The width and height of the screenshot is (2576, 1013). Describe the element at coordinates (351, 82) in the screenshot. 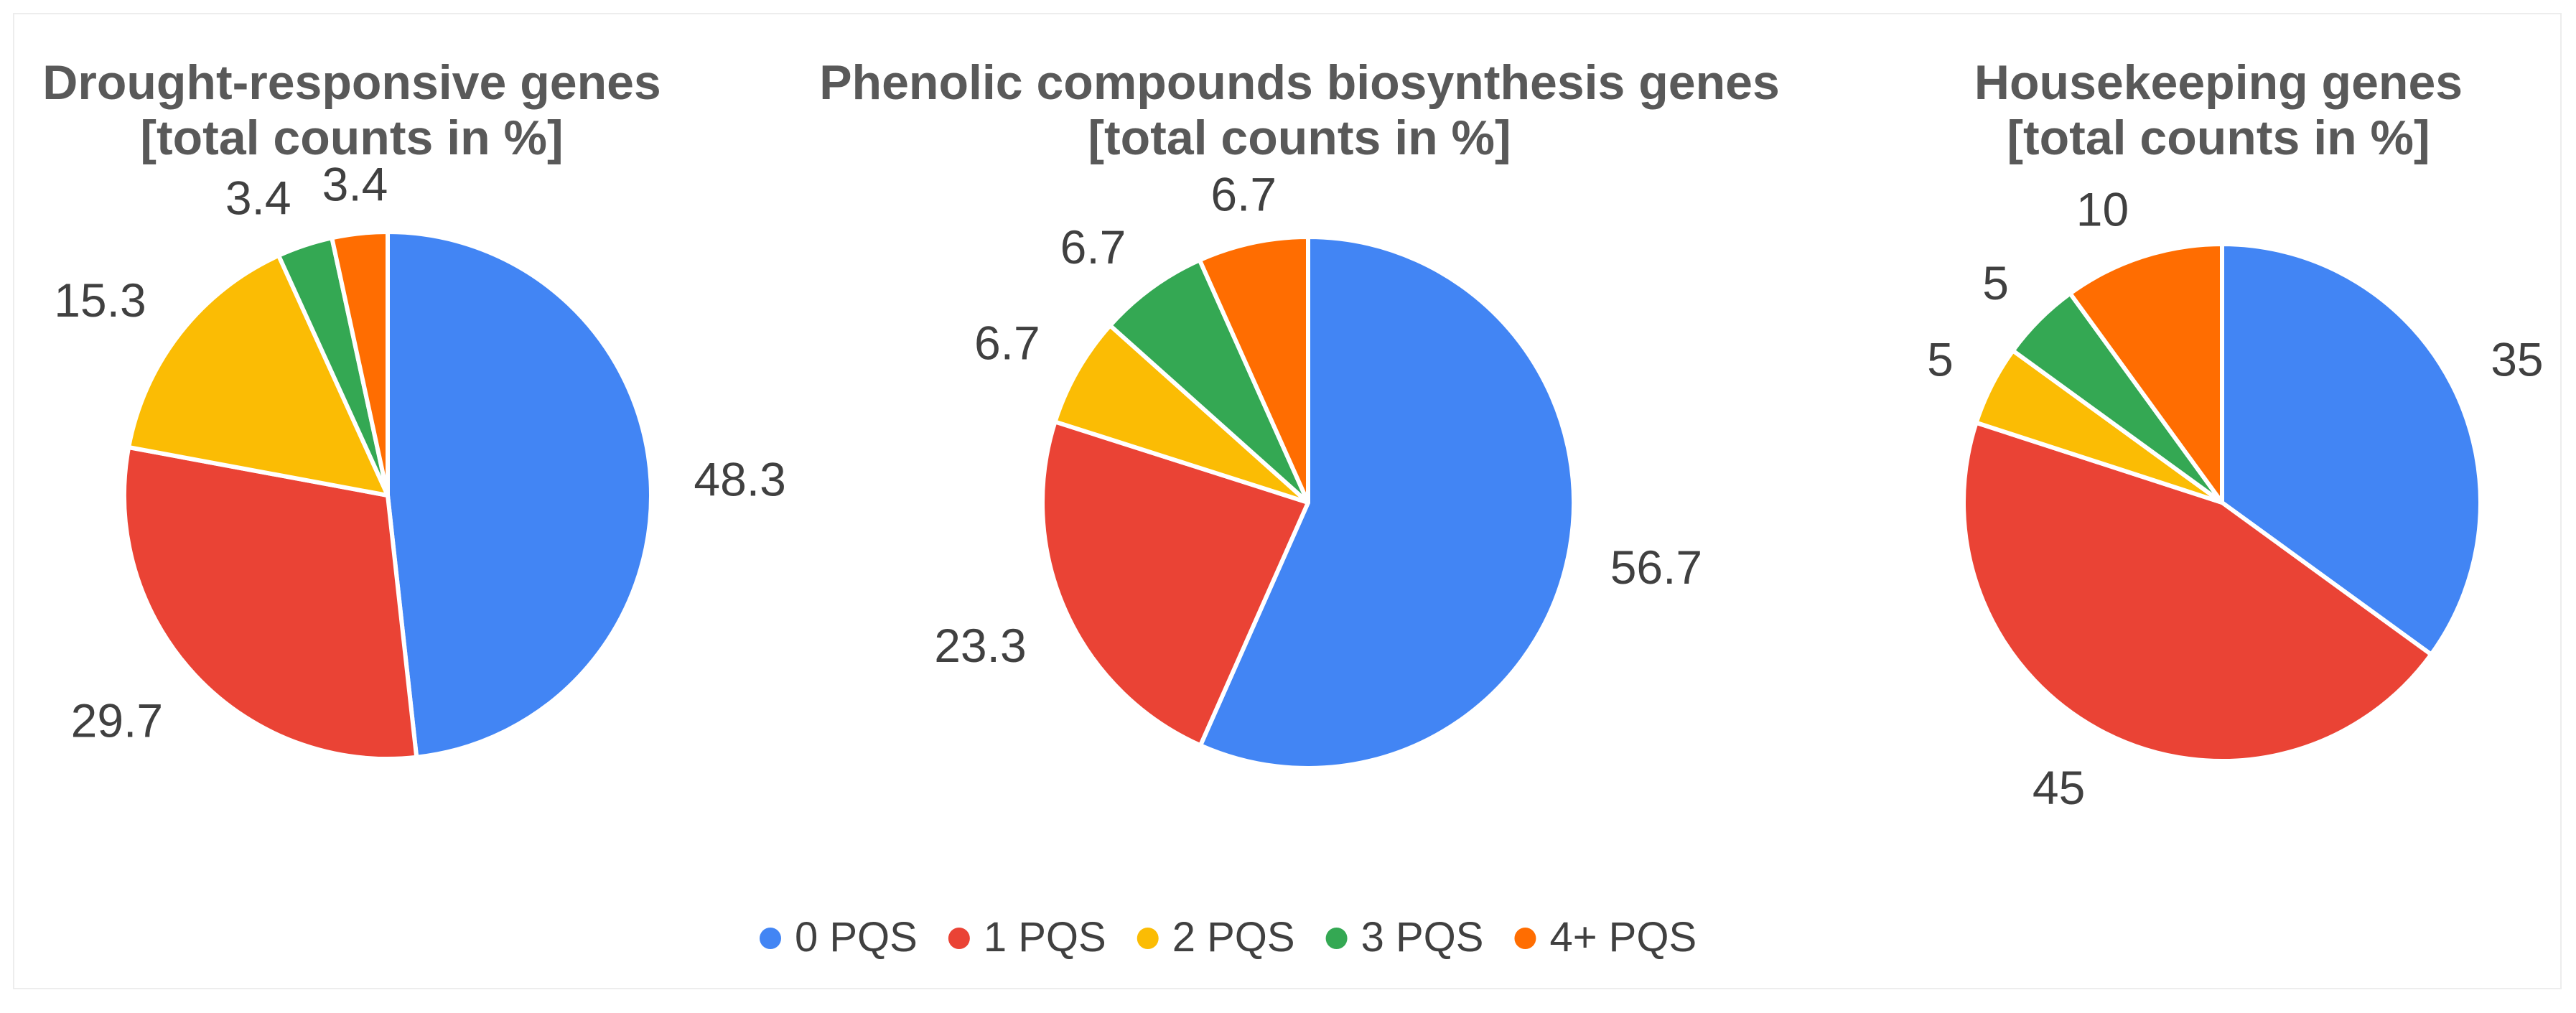

I see `chart-title: Drought-responsive genes` at that location.